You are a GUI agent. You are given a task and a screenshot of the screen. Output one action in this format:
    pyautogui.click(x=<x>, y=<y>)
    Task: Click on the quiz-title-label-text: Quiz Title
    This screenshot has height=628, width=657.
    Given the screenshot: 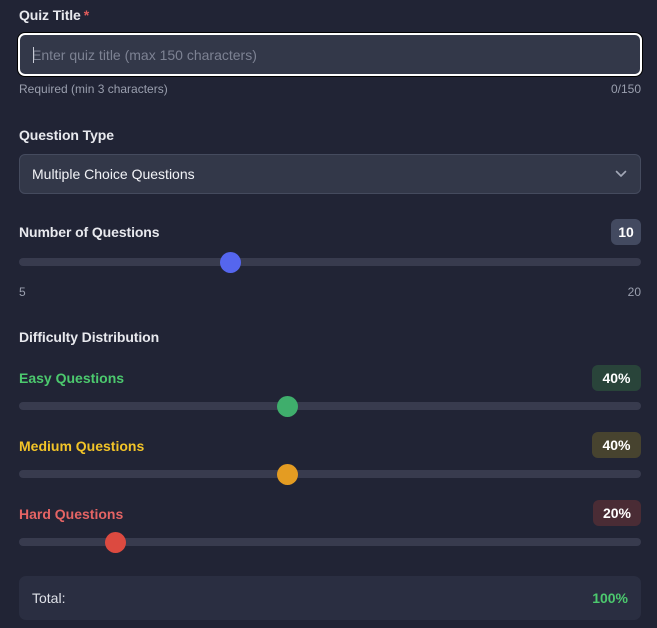 What is the action you would take?
    pyautogui.click(x=50, y=15)
    